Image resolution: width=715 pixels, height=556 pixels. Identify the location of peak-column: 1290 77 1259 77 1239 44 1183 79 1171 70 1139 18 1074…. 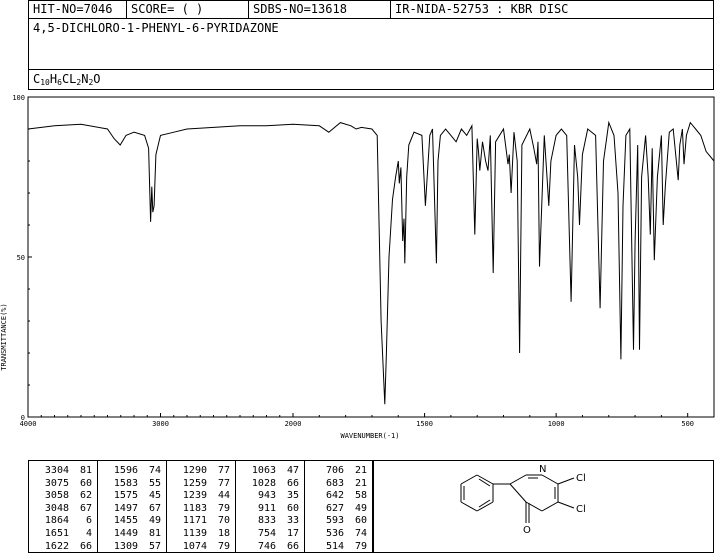
(201, 506).